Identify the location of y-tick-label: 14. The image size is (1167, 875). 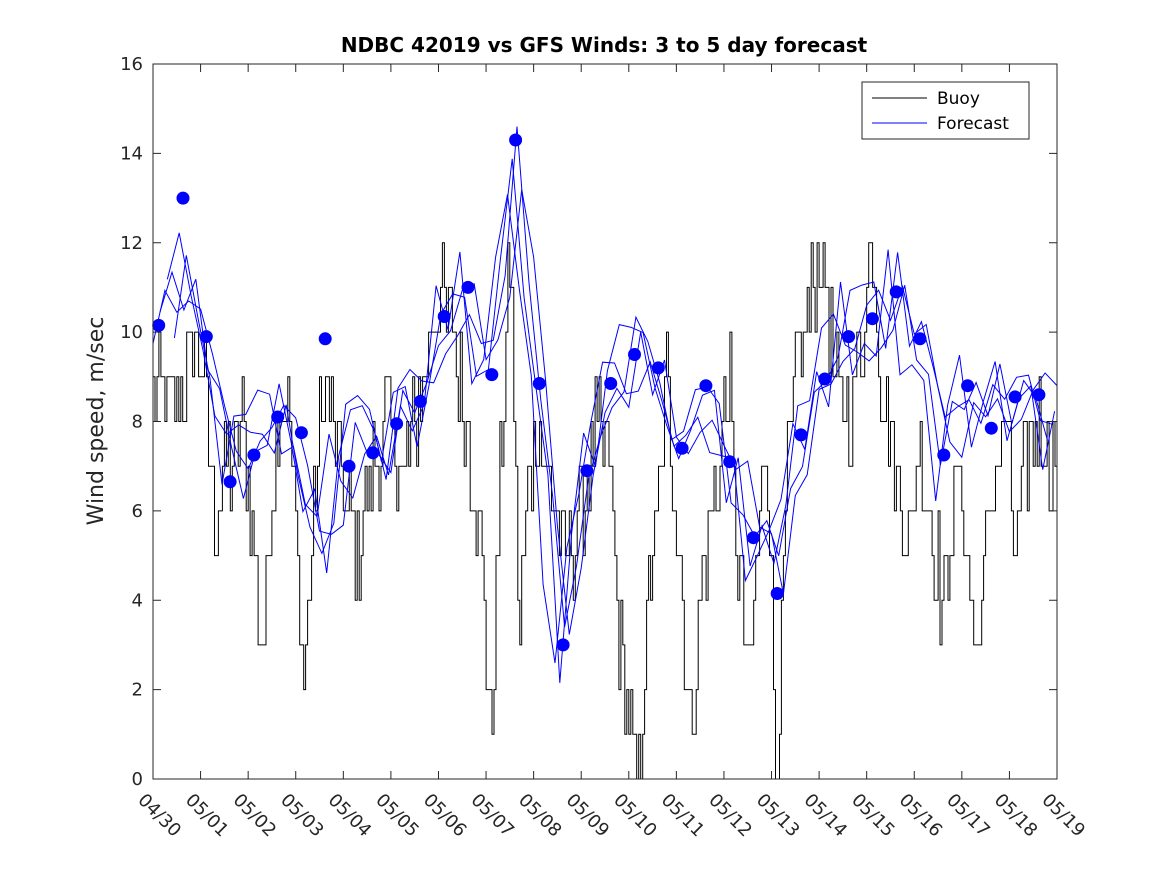
(131, 153).